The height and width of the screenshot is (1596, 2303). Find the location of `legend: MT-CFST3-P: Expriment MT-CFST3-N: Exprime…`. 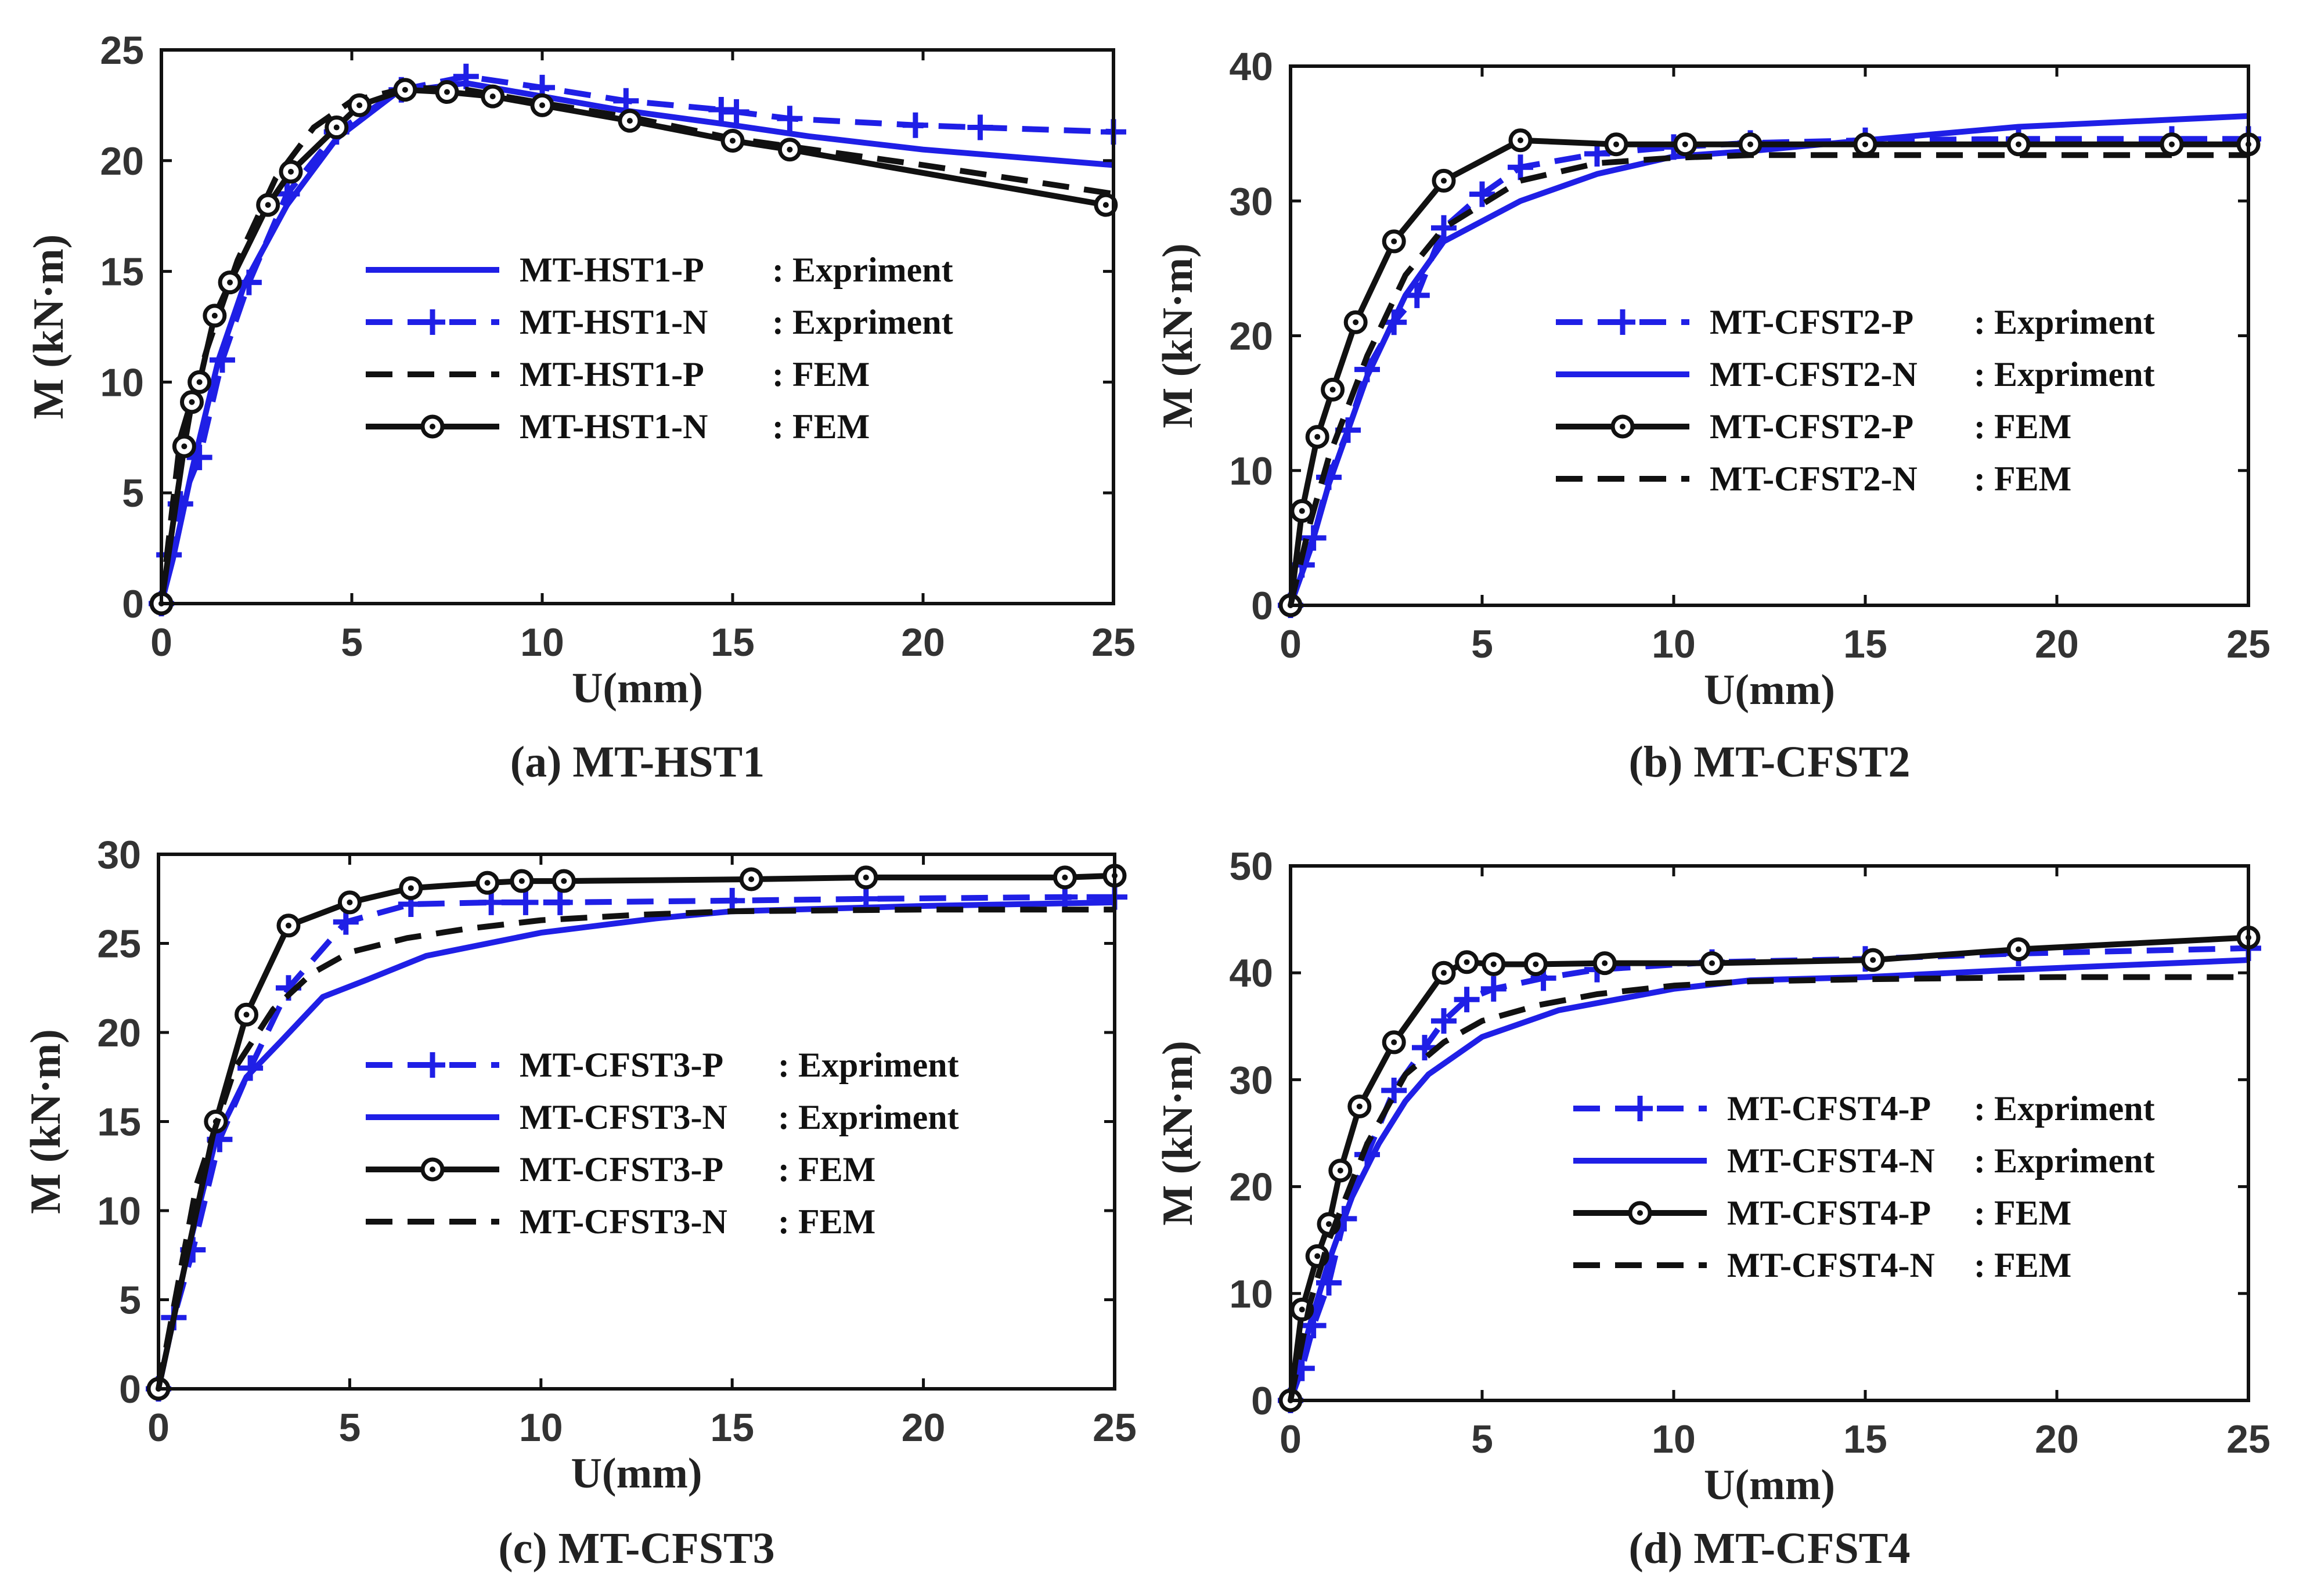

legend: MT-CFST3-P: Expriment MT-CFST3-N: Exprime… is located at coordinates (662, 1143).